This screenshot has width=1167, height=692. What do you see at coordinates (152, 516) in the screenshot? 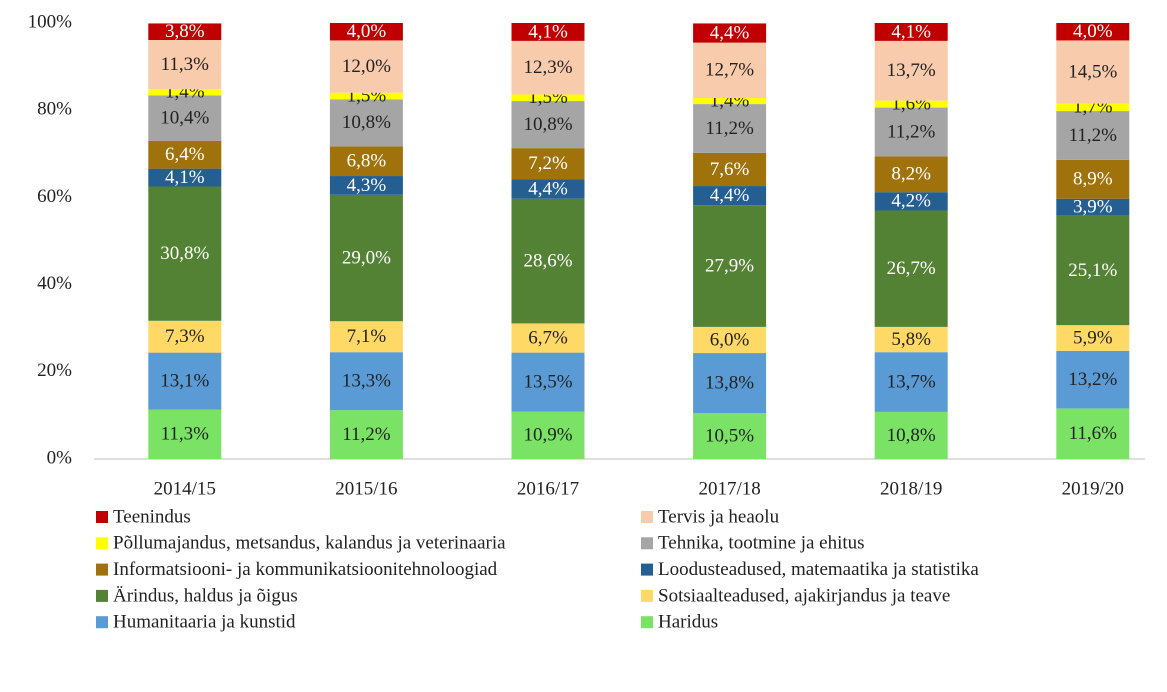
I see `legend-label: Teenindus` at bounding box center [152, 516].